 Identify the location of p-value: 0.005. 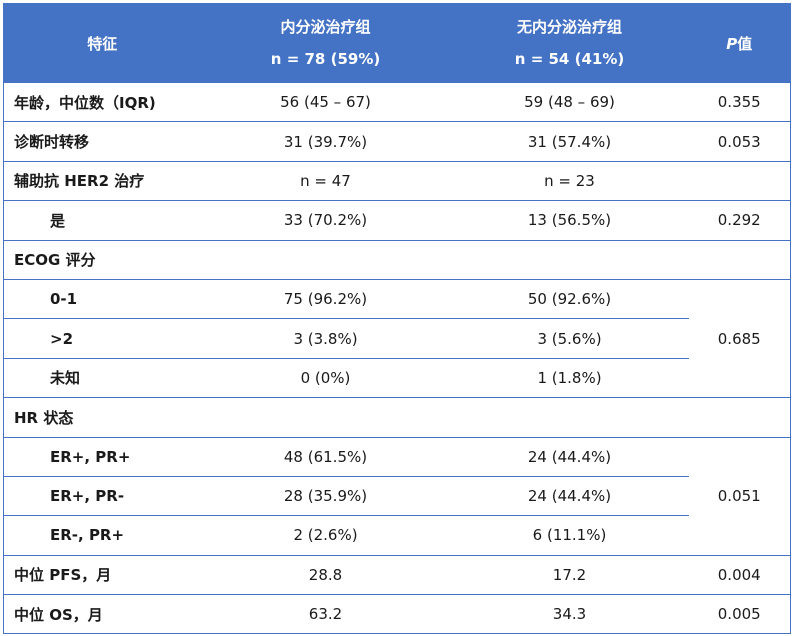
(739, 614).